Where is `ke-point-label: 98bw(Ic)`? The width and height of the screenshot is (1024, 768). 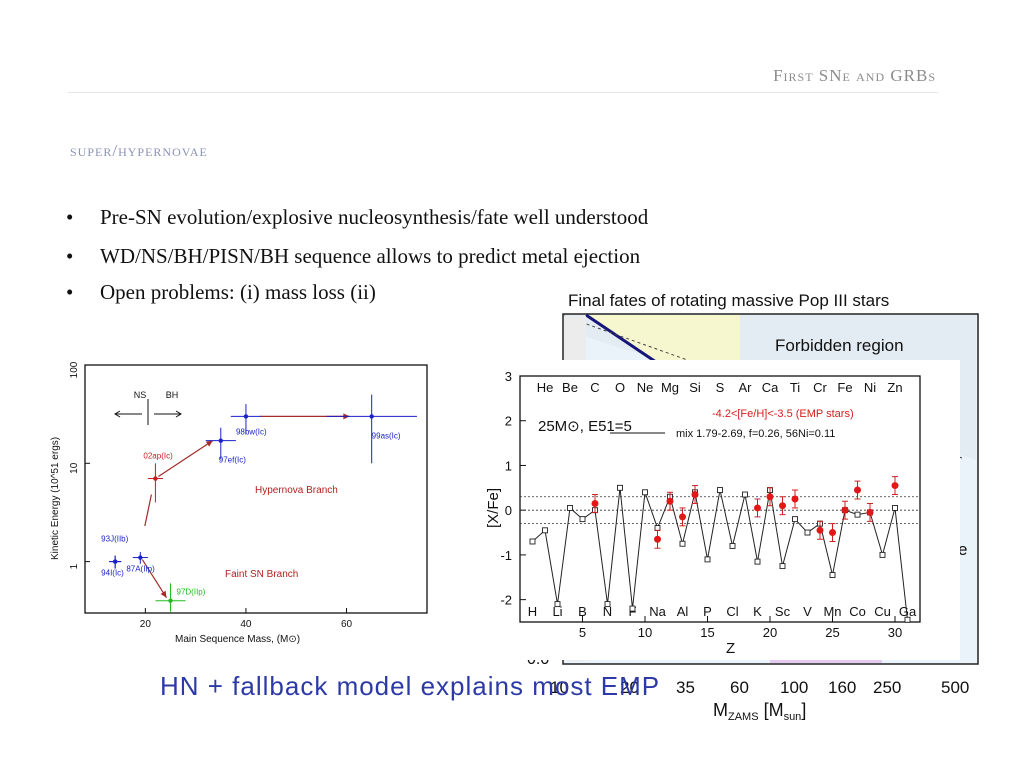 ke-point-label: 98bw(Ic) is located at coordinates (251, 431).